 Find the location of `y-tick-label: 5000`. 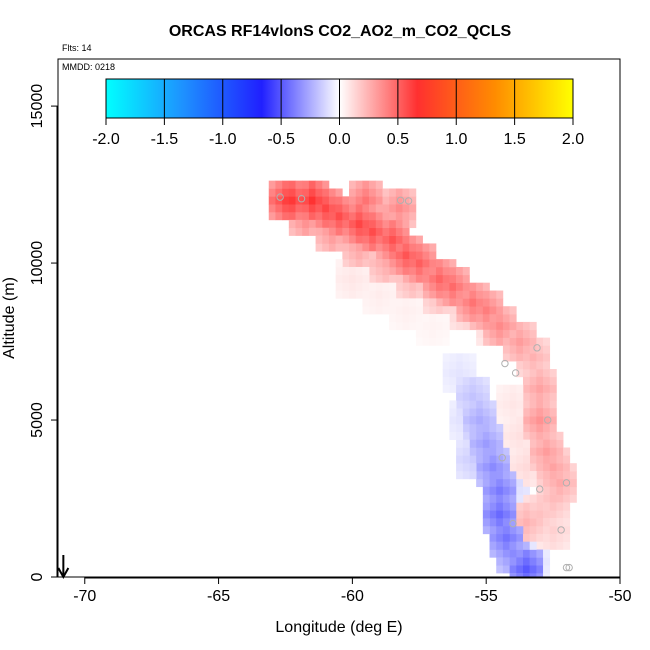

y-tick-label: 5000 is located at coordinates (37, 420).